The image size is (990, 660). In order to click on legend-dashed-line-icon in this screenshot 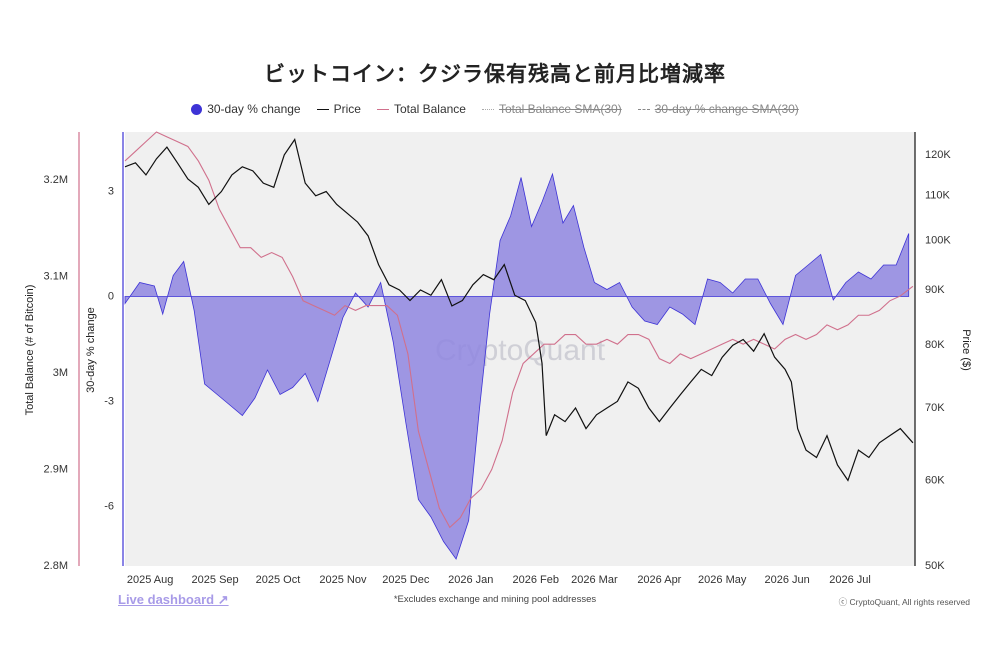, I will do `click(643, 109)`.